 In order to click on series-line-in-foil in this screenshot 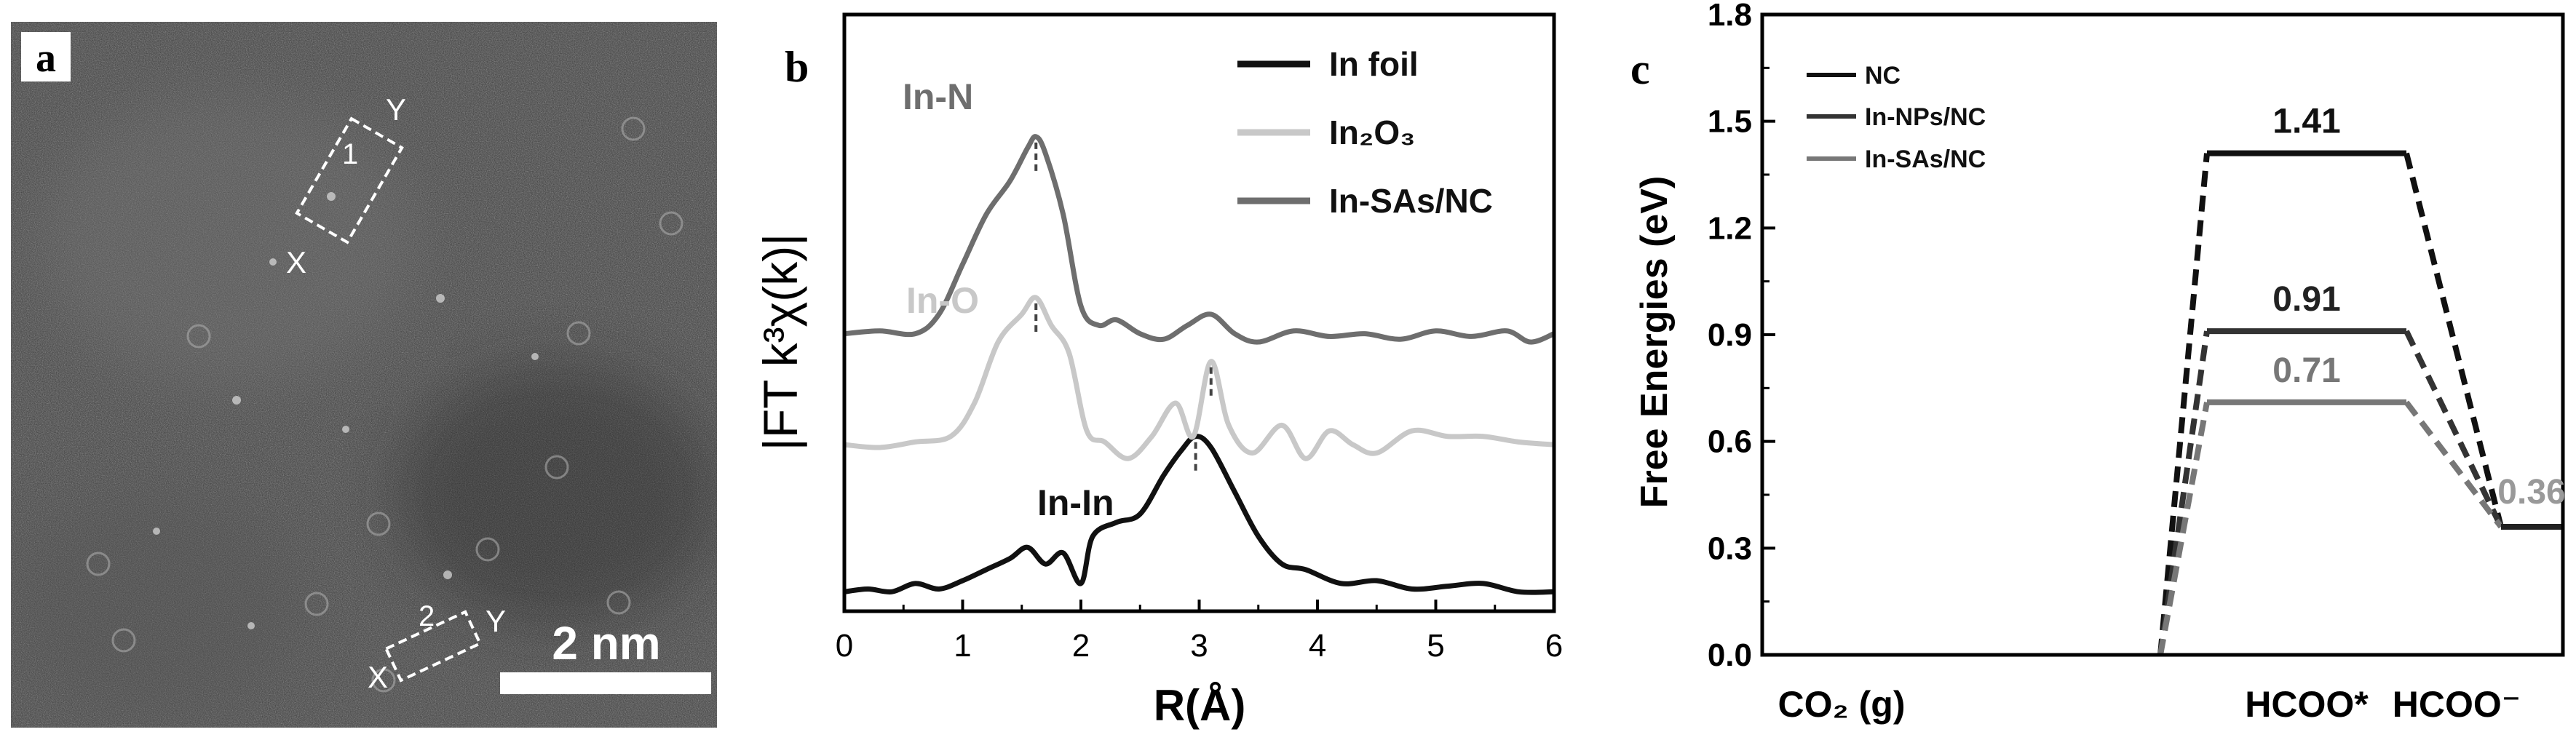, I will do `click(1199, 514)`.